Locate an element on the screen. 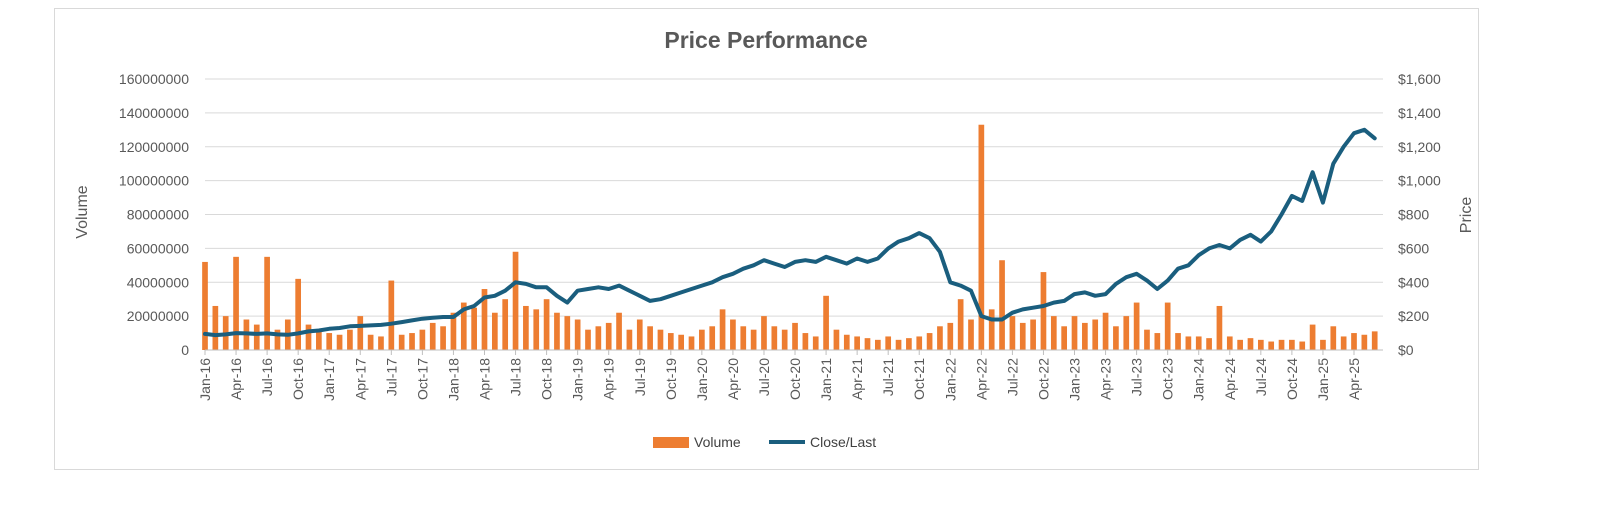  legend-volume-label: Volume is located at coordinates (717, 442).